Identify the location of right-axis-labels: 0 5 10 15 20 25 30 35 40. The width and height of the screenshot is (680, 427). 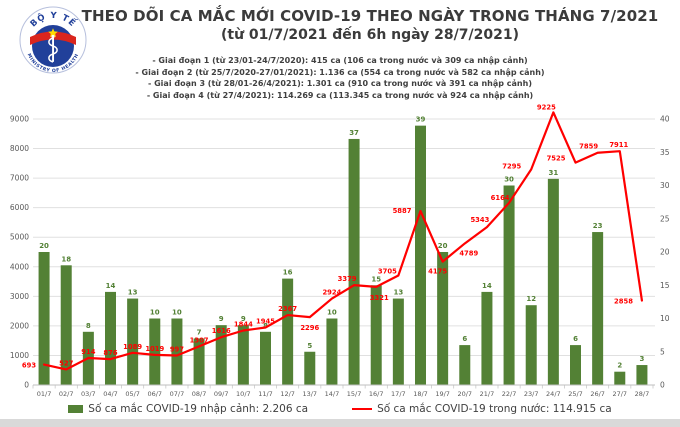
(665, 252).